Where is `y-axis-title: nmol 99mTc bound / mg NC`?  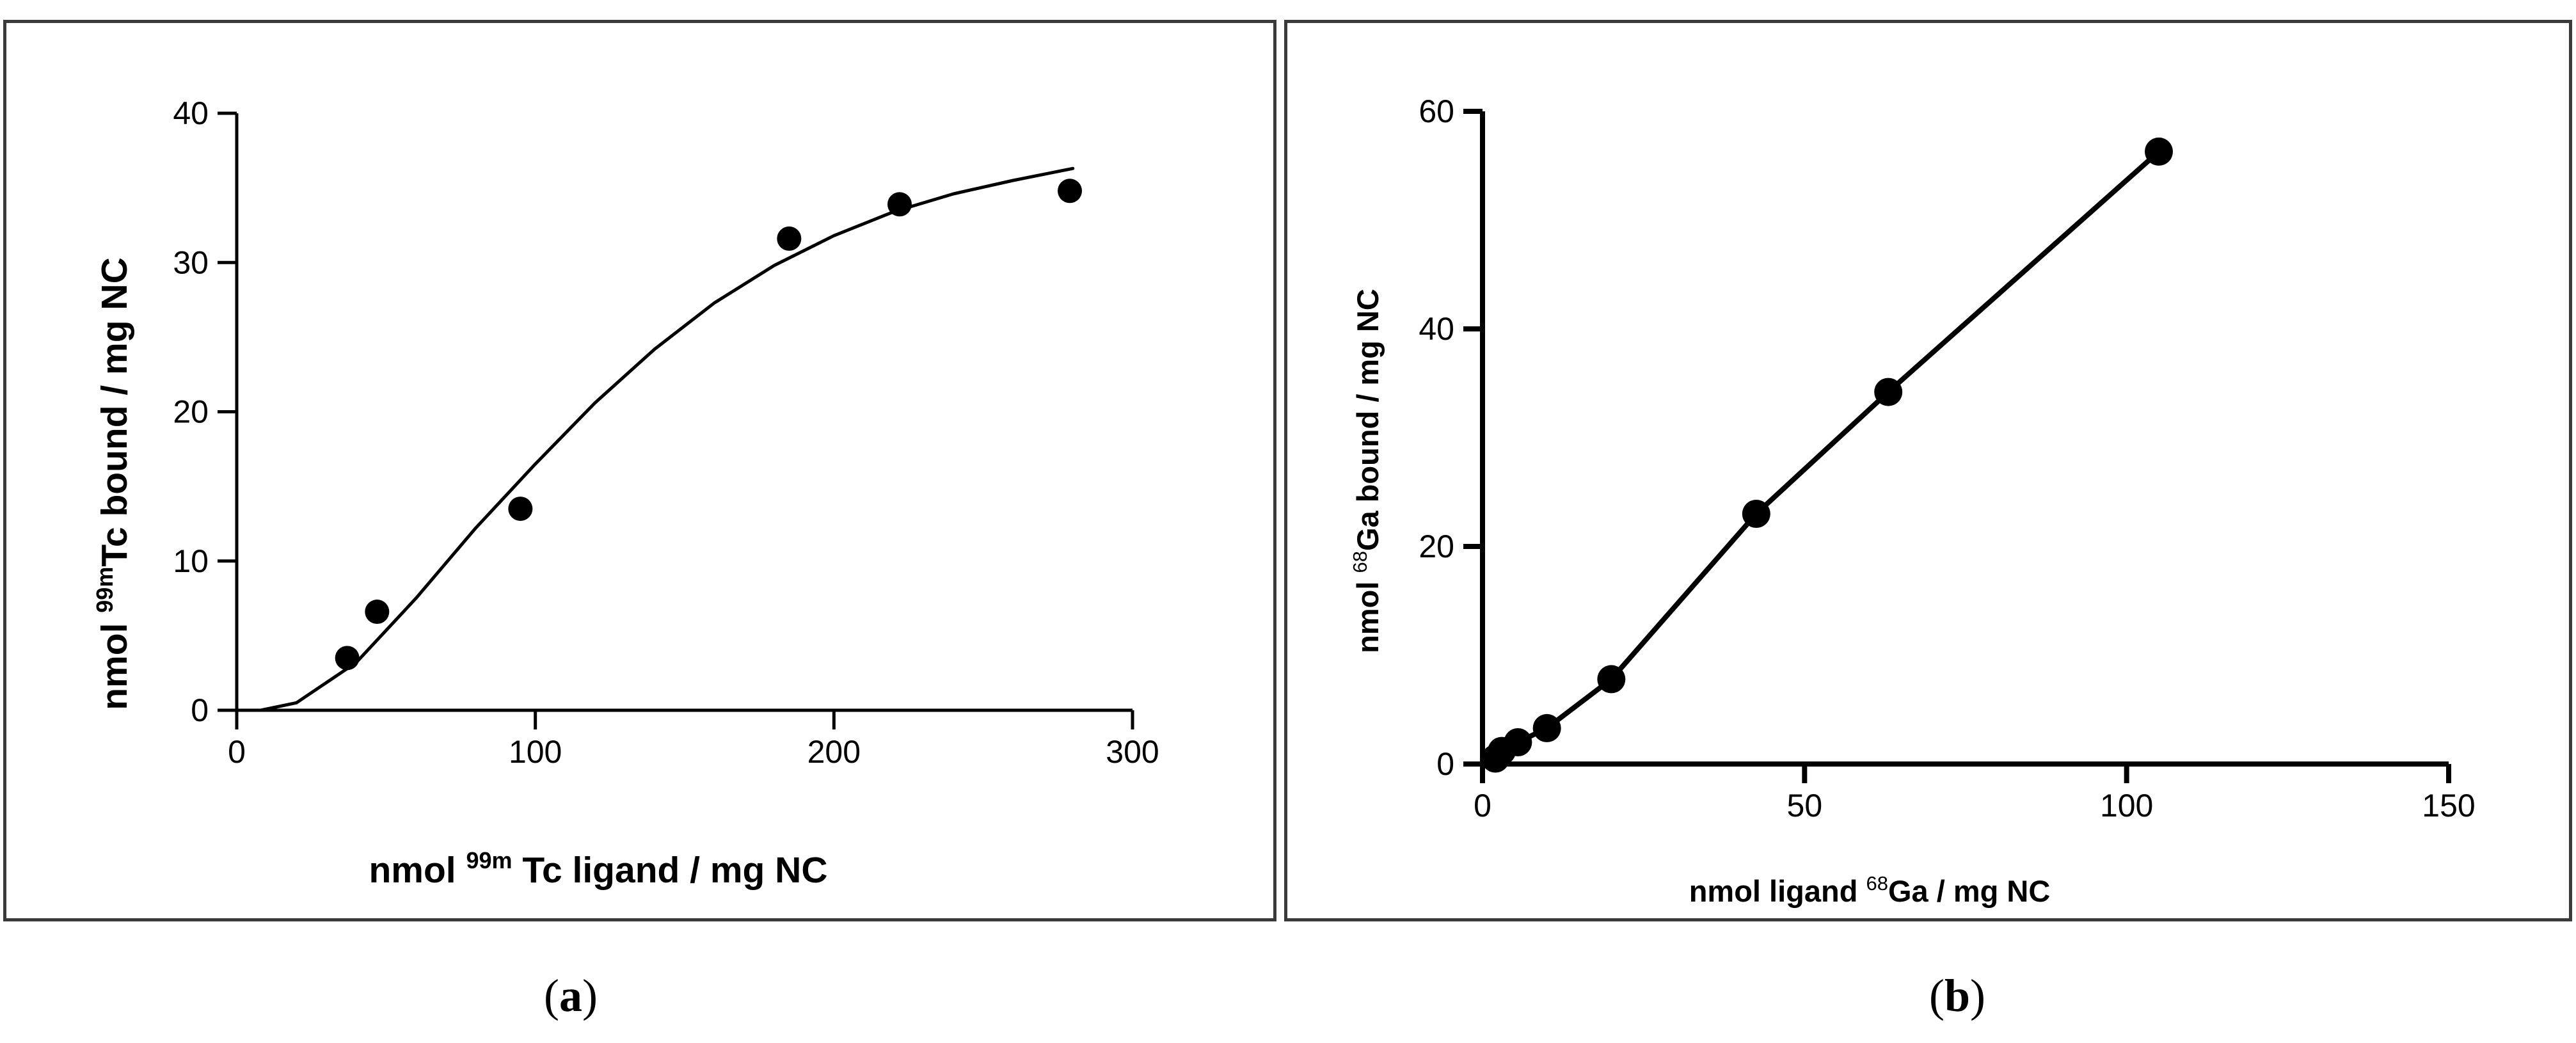
y-axis-title: nmol 99mTc bound / mg NC is located at coordinates (113, 483).